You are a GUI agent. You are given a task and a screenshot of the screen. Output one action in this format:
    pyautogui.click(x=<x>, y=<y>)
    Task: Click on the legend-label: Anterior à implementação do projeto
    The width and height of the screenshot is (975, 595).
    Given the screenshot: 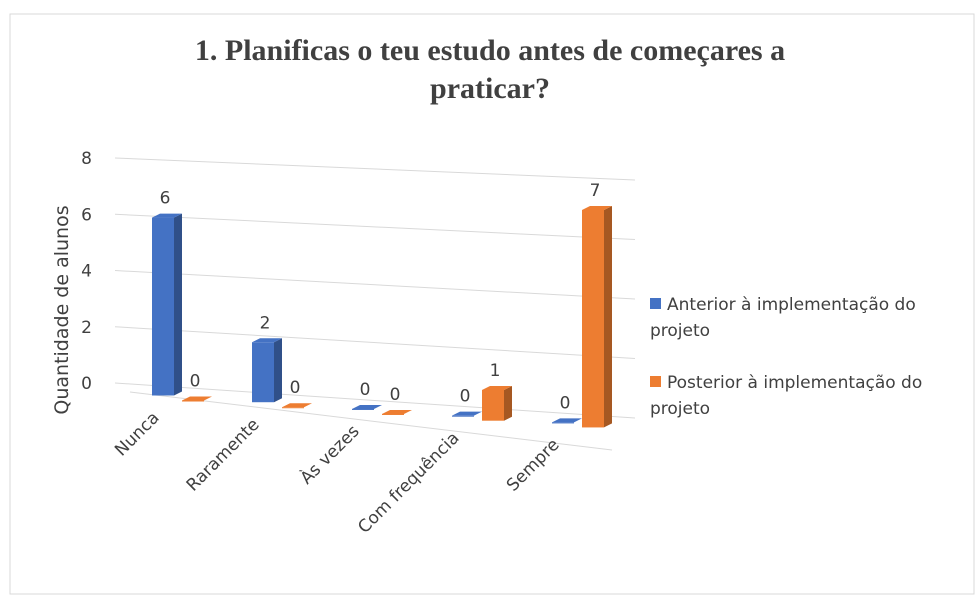 What is the action you would take?
    pyautogui.click(x=783, y=318)
    